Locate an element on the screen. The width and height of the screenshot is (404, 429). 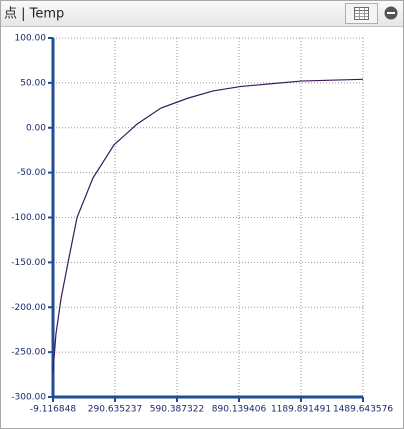
y-tick-label: 50.00 is located at coordinates (33, 83).